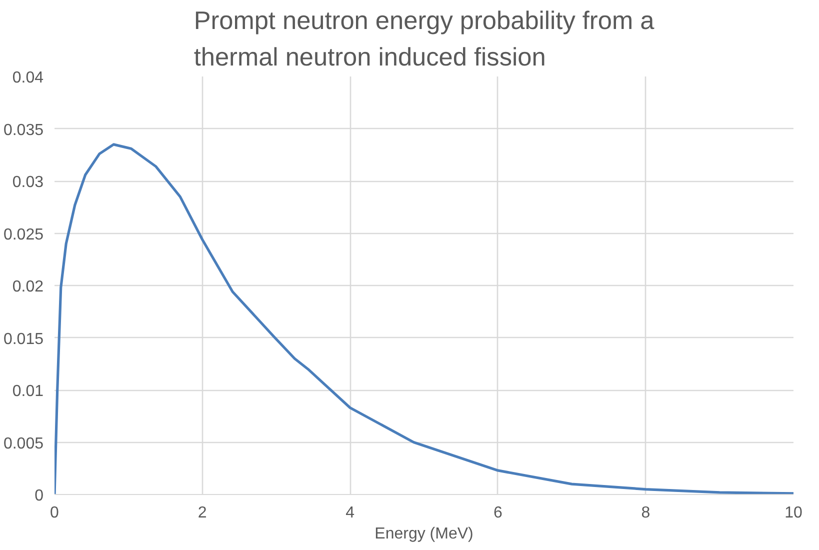 This screenshot has height=550, width=819. What do you see at coordinates (645, 513) in the screenshot?
I see `x-tick-label: 8` at bounding box center [645, 513].